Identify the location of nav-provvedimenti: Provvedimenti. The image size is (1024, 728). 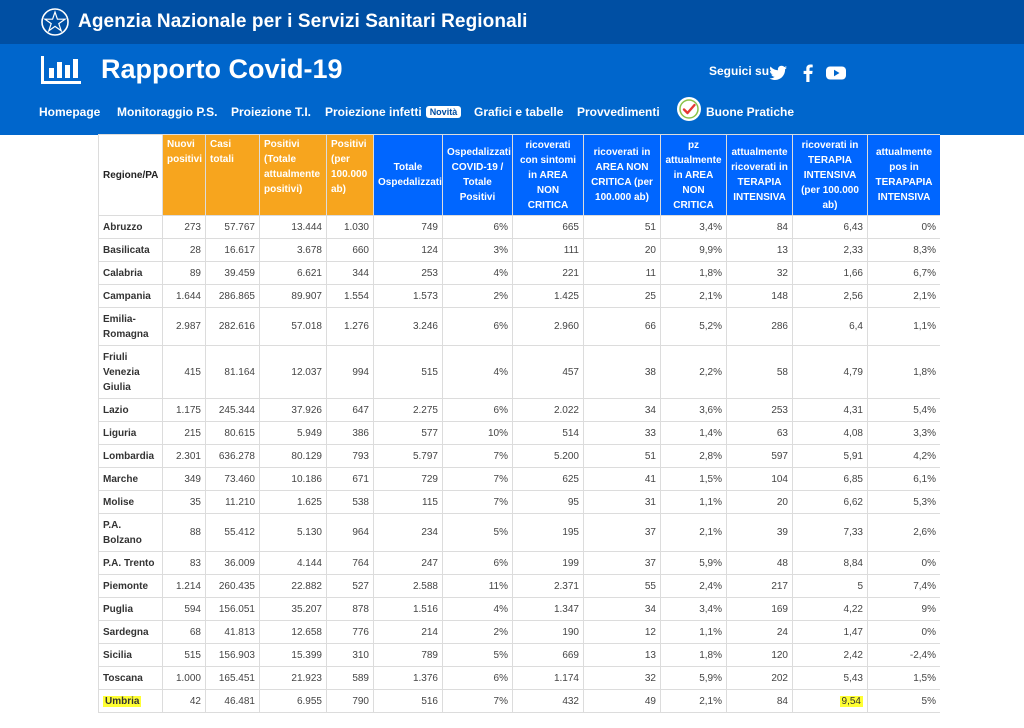
(618, 112).